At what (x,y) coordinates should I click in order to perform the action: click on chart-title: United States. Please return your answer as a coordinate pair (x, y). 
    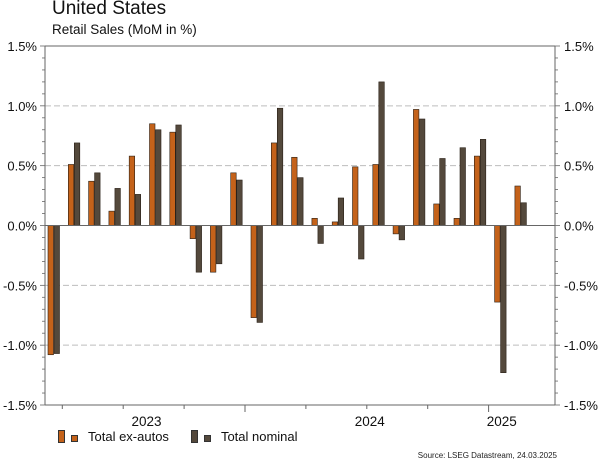
    Looking at the image, I should click on (109, 9).